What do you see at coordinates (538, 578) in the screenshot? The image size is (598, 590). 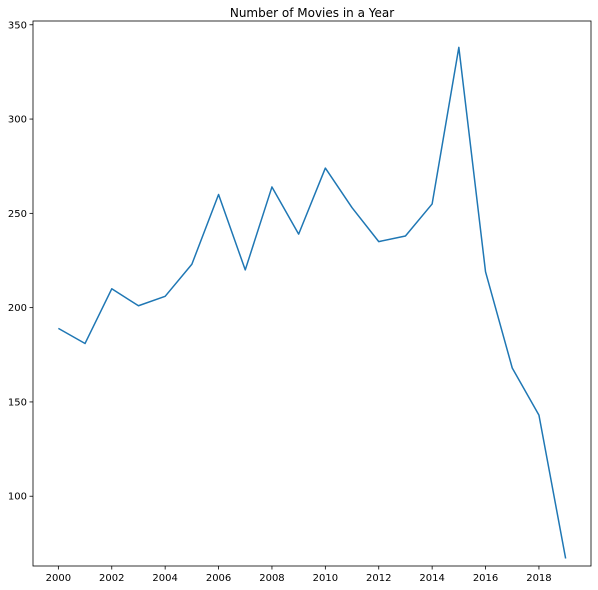 I see `x-tick-label: 2018` at bounding box center [538, 578].